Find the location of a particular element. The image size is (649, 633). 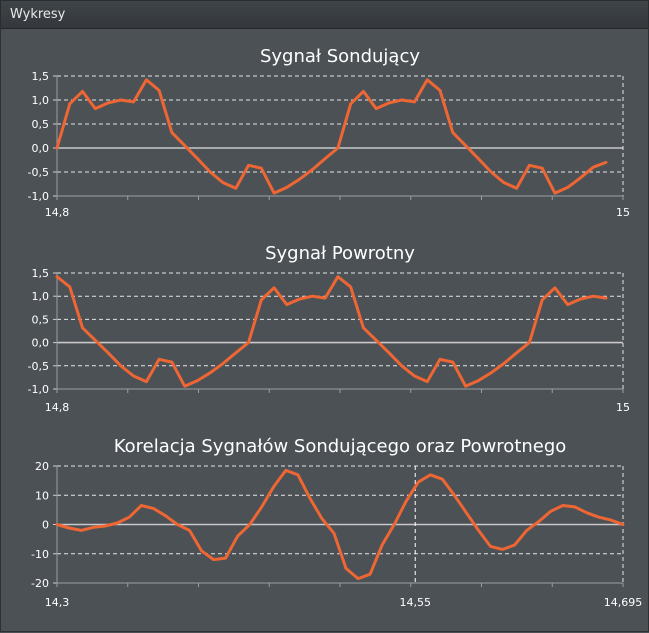

window-title: Wykresy is located at coordinates (38, 14).